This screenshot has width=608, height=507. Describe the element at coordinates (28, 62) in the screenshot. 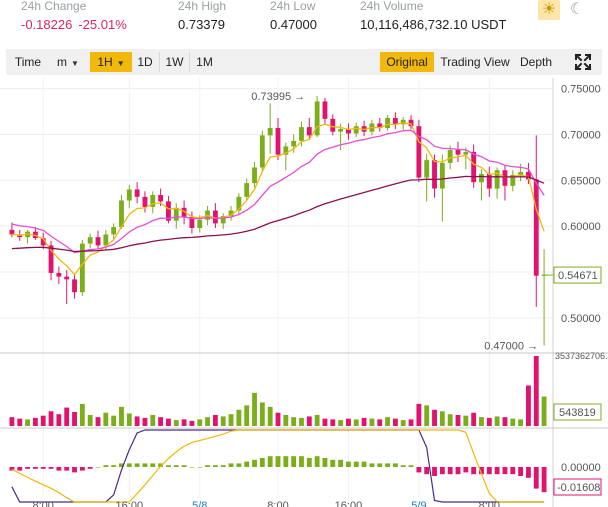

I see `time-button: Time` at that location.